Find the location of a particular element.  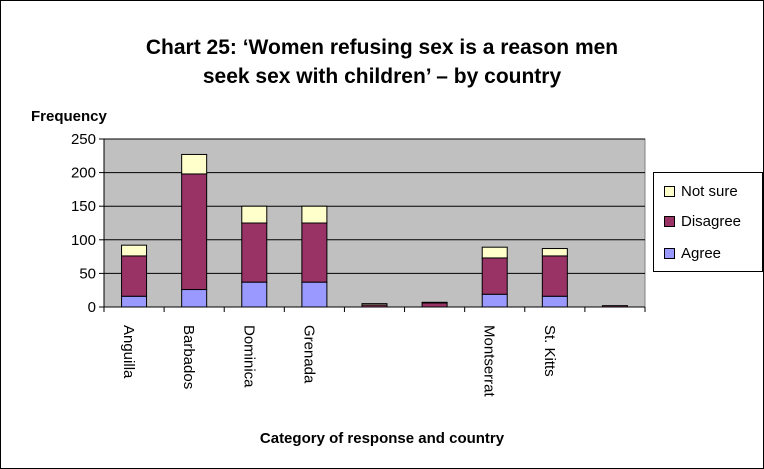

legend-label-agree: Agree is located at coordinates (701, 253).